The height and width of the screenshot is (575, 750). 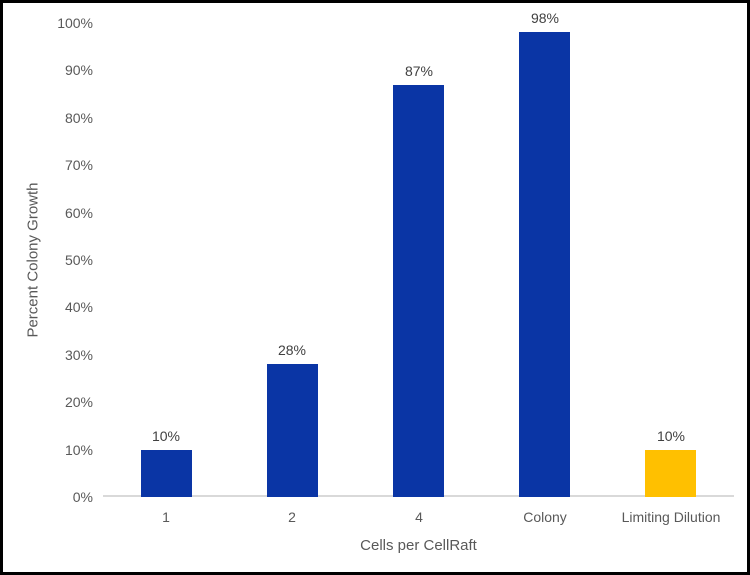 I want to click on y-tick-label-40: 40%, so click(x=78, y=307).